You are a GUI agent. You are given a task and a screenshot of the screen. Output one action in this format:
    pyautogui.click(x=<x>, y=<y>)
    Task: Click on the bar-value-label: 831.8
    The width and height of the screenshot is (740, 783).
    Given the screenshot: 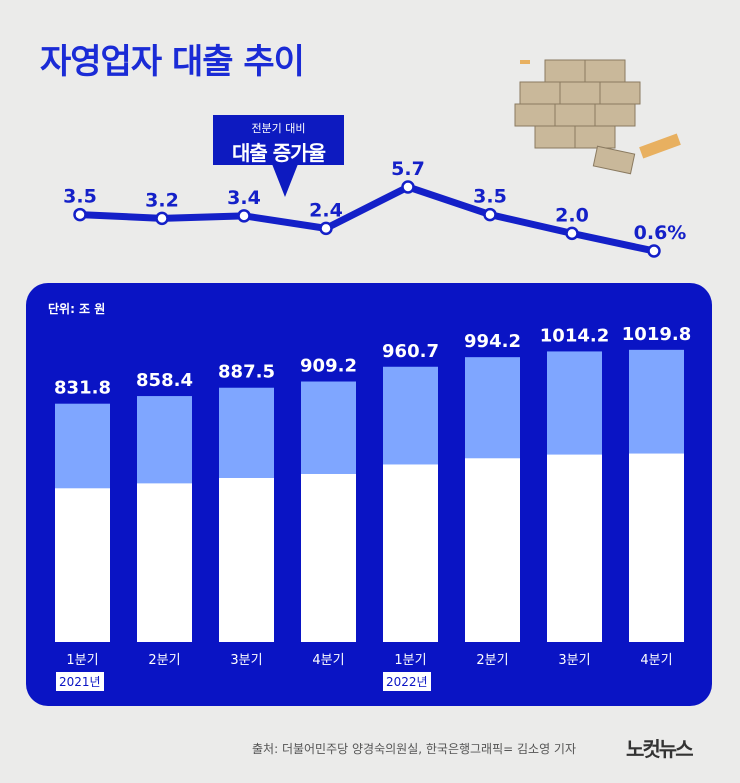 What is the action you would take?
    pyautogui.click(x=82, y=388)
    